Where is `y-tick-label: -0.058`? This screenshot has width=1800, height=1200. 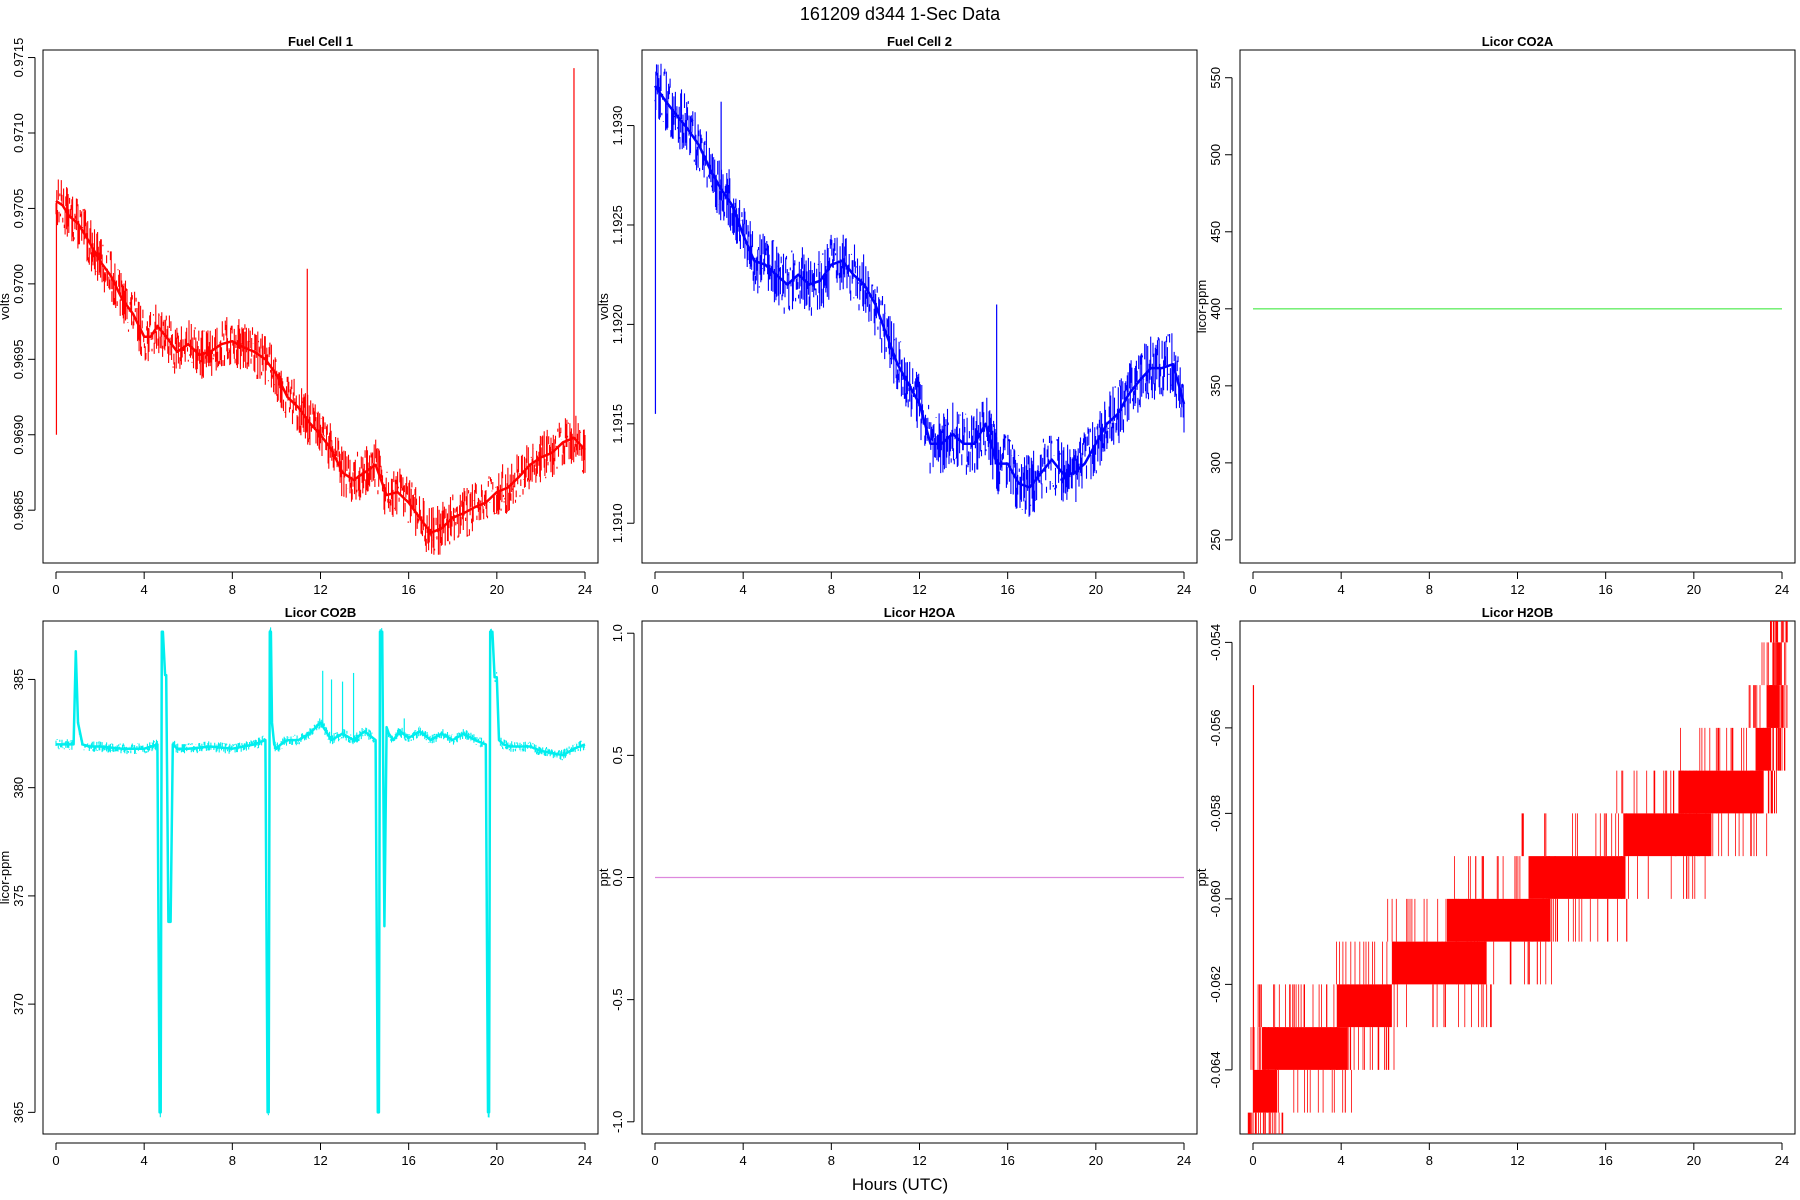
y-tick-label: -0.058 is located at coordinates (1215, 813).